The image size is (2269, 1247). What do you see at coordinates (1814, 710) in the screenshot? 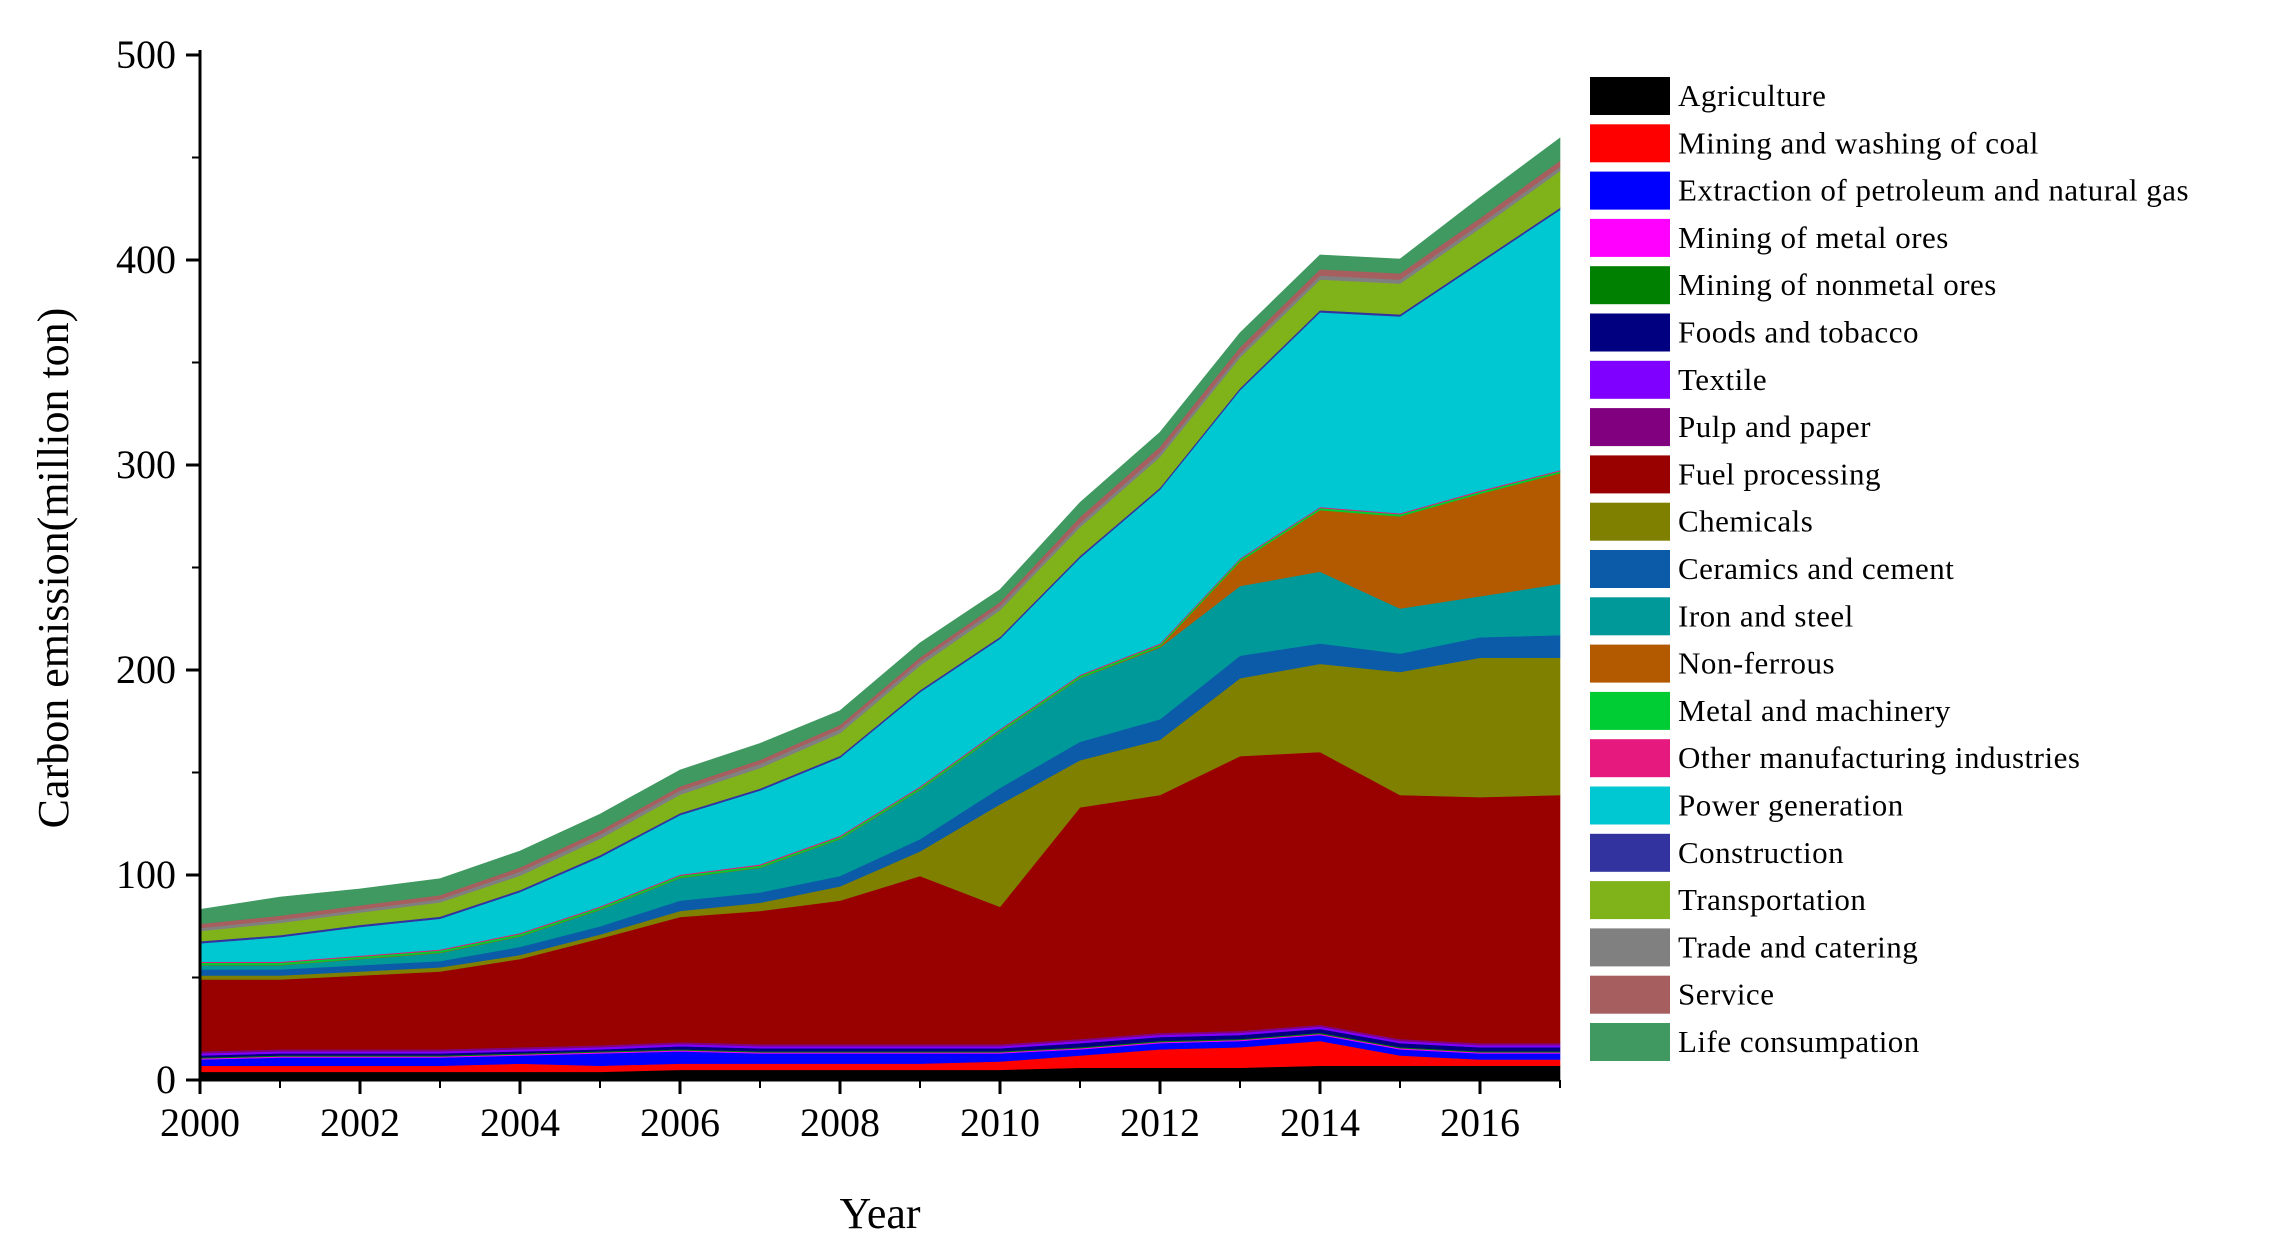
I see `legend-label: Metal and machinery` at bounding box center [1814, 710].